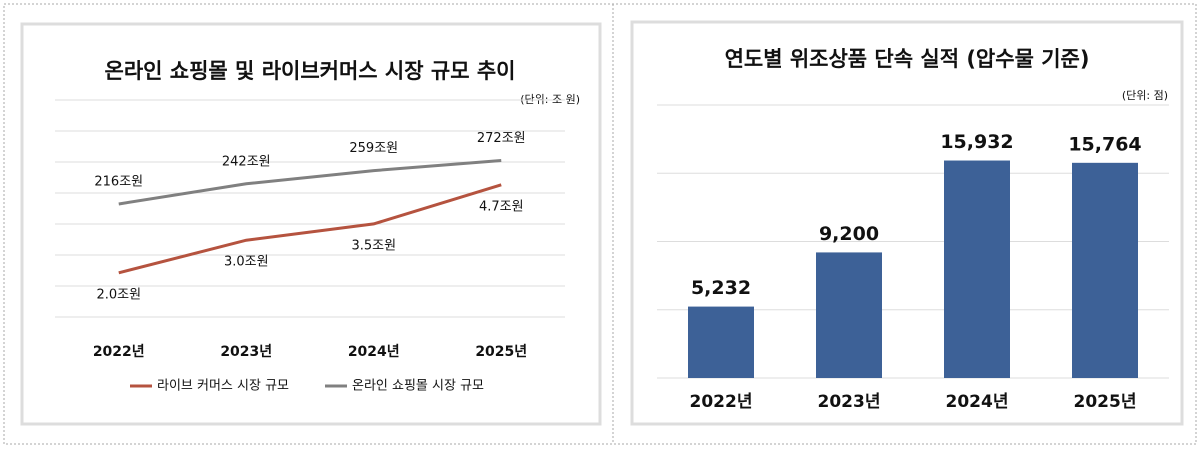 This screenshot has height=454, width=1200. What do you see at coordinates (418, 386) in the screenshot?
I see `legend-label: 온라인 쇼핑몰 시장 규모` at bounding box center [418, 386].